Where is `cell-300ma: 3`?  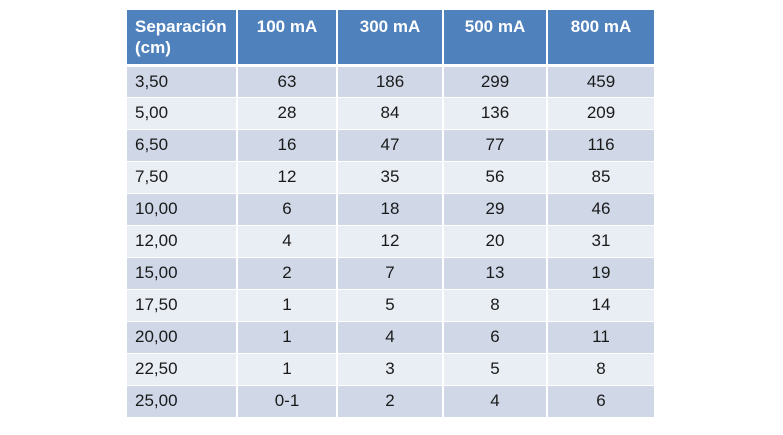 cell-300ma: 3 is located at coordinates (390, 369).